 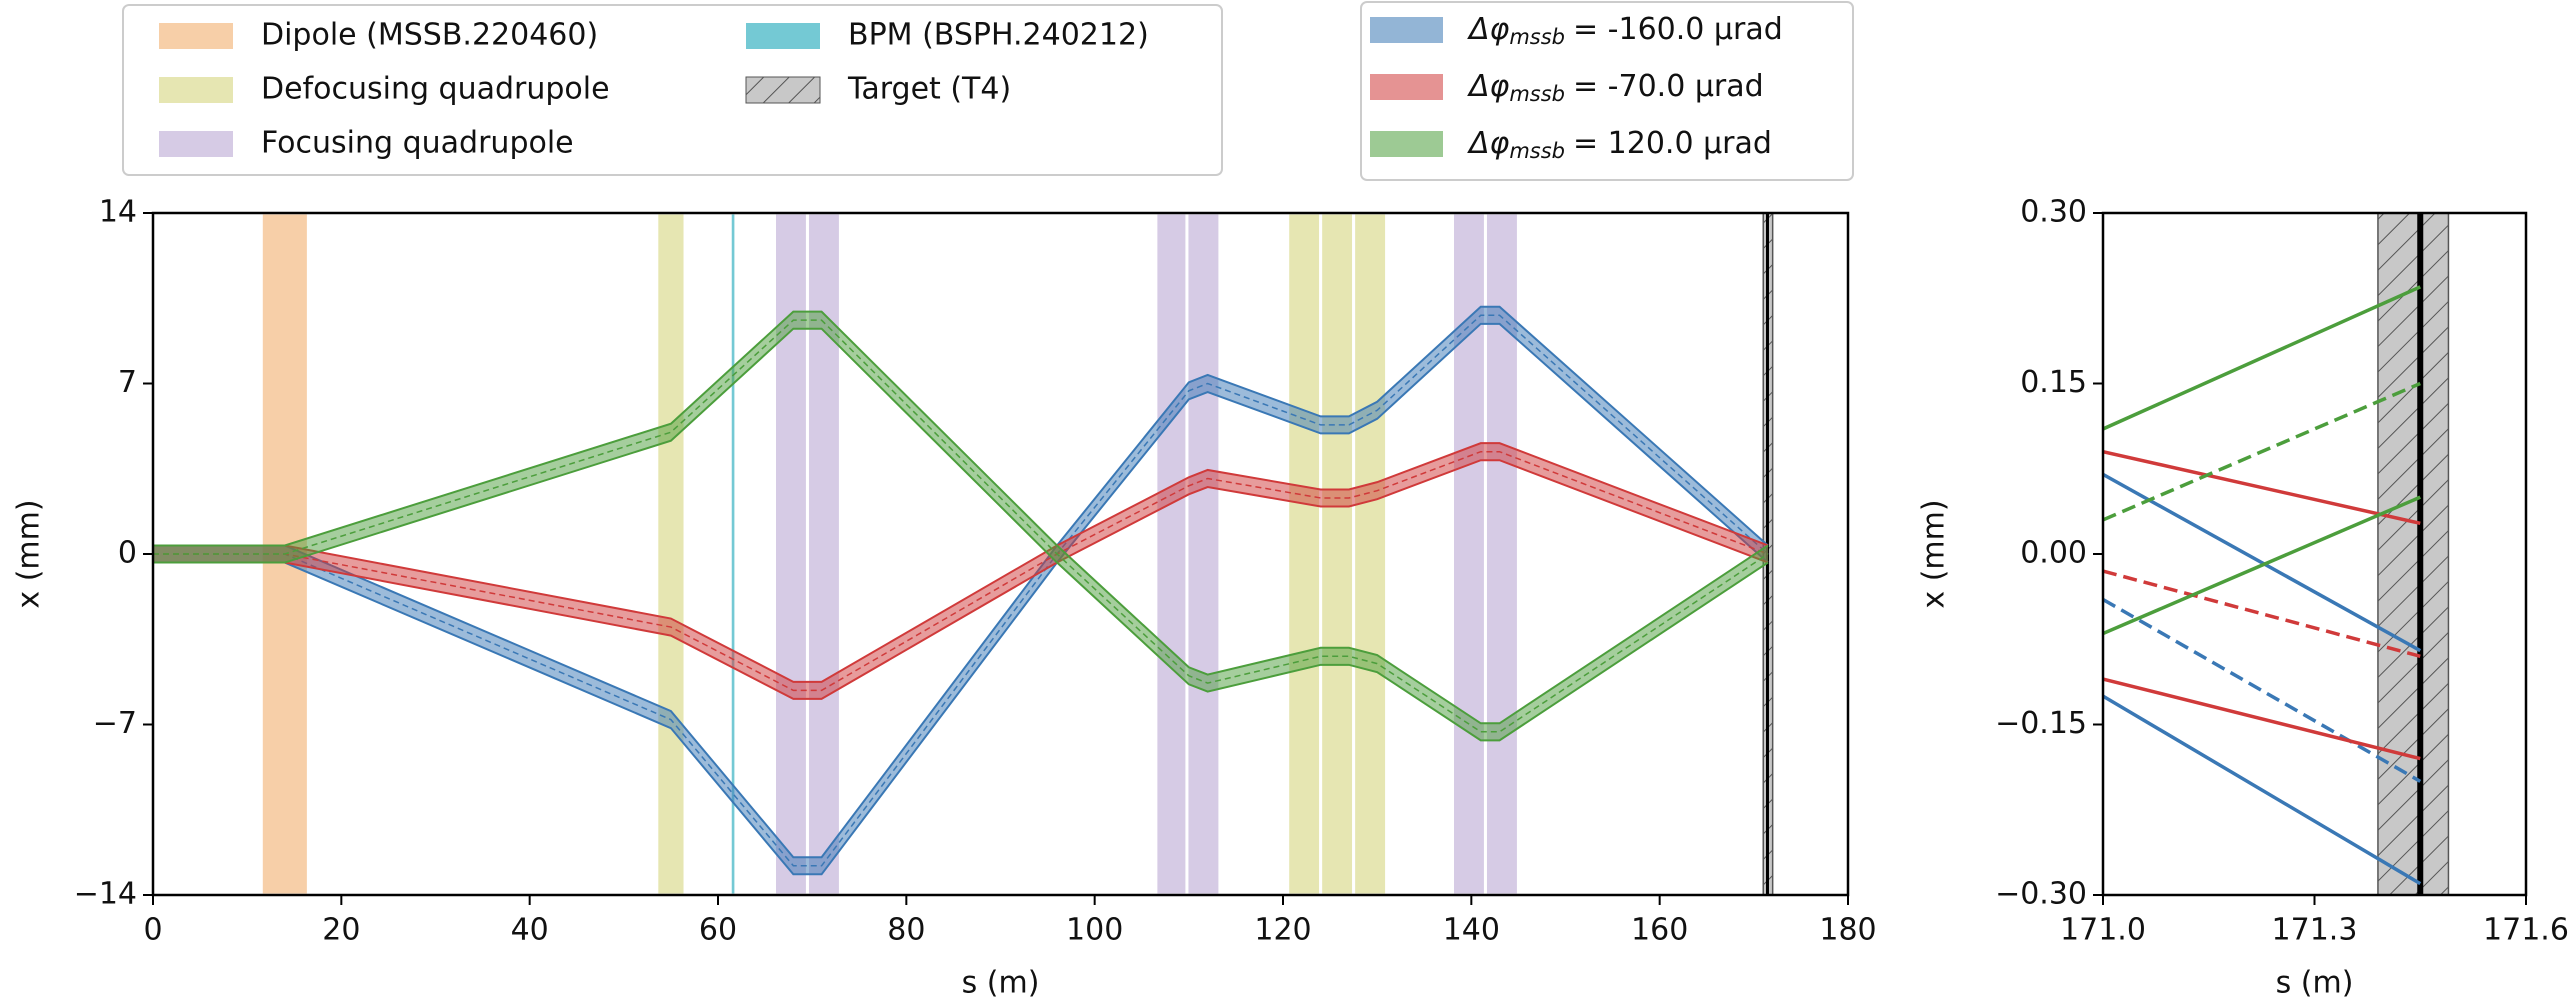 I want to click on axes-frame, so click(x=2314, y=554).